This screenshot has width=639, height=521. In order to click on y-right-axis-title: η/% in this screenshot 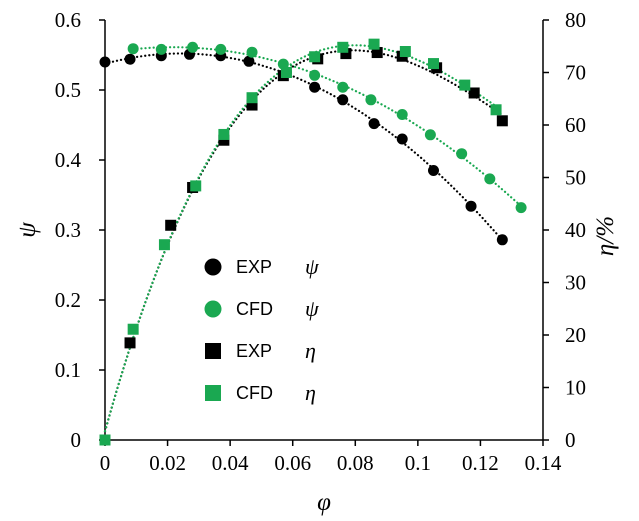, I will do `click(605, 236)`.